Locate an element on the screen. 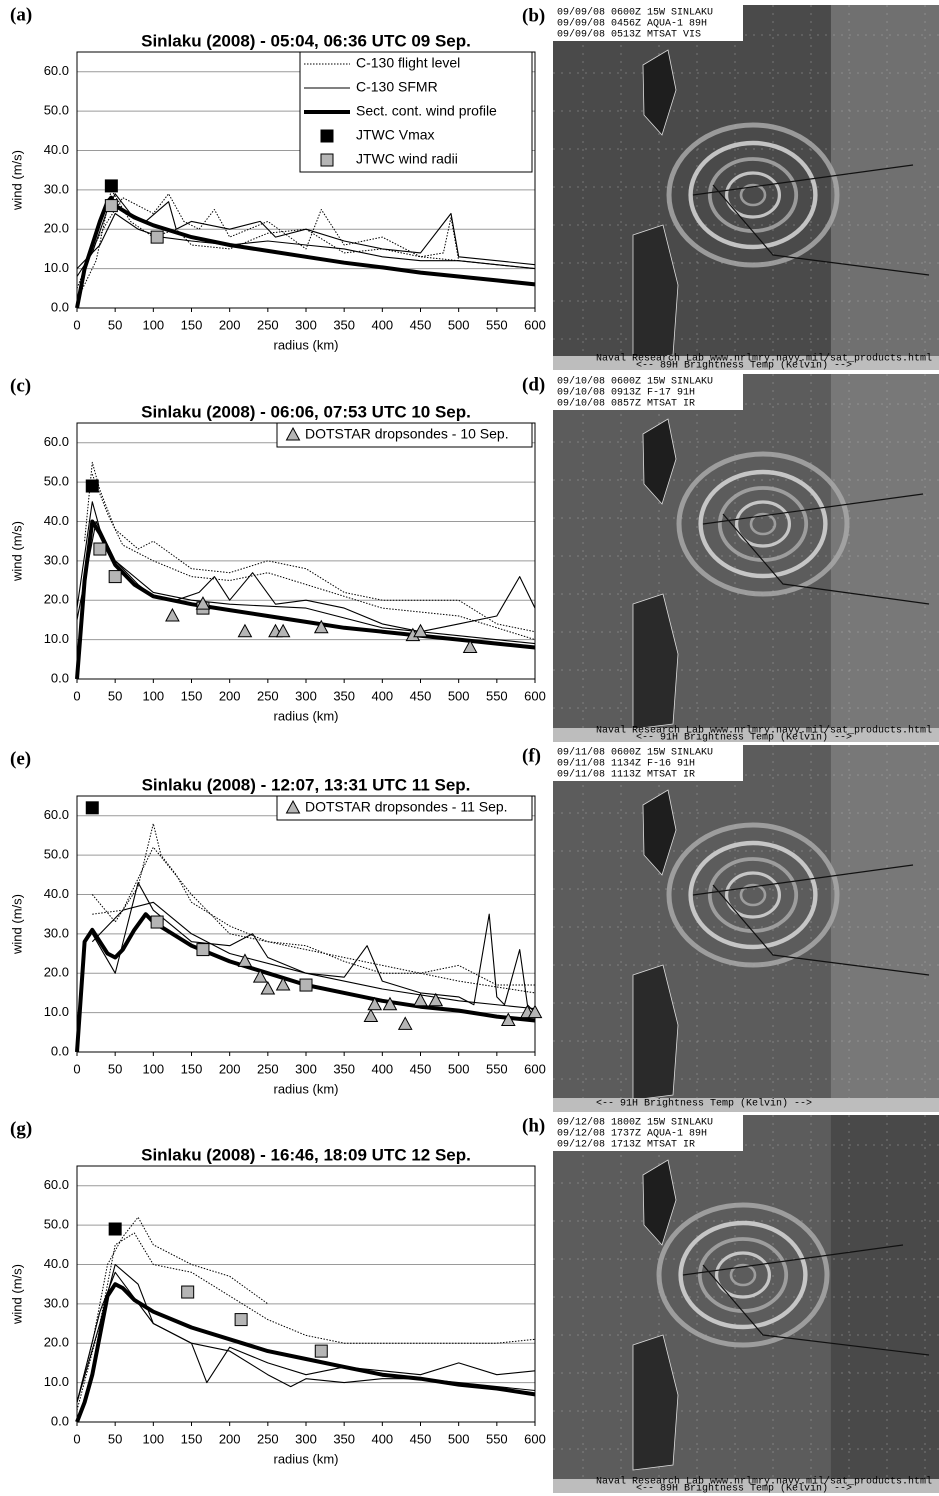 The height and width of the screenshot is (1496, 939). image-header: 09/09/08 0513Z MTSAT VIS is located at coordinates (629, 35).